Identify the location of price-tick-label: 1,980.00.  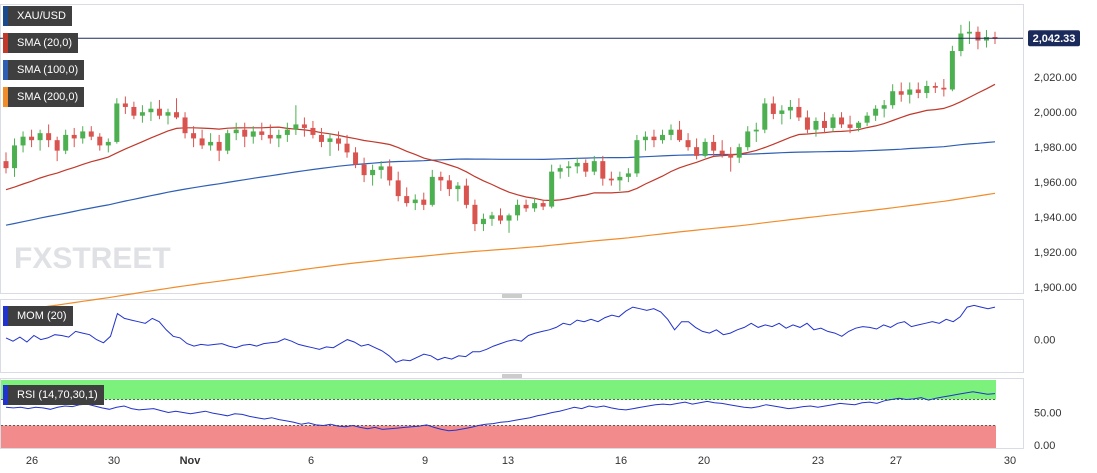
(1055, 148).